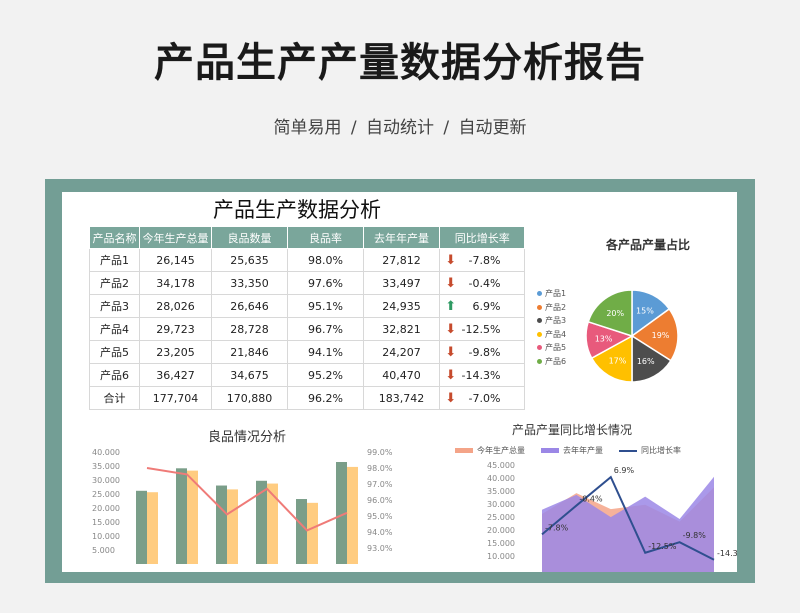 The image size is (800, 613). Describe the element at coordinates (114, 398) in the screenshot. I see `product-name-cell: 合计` at that location.